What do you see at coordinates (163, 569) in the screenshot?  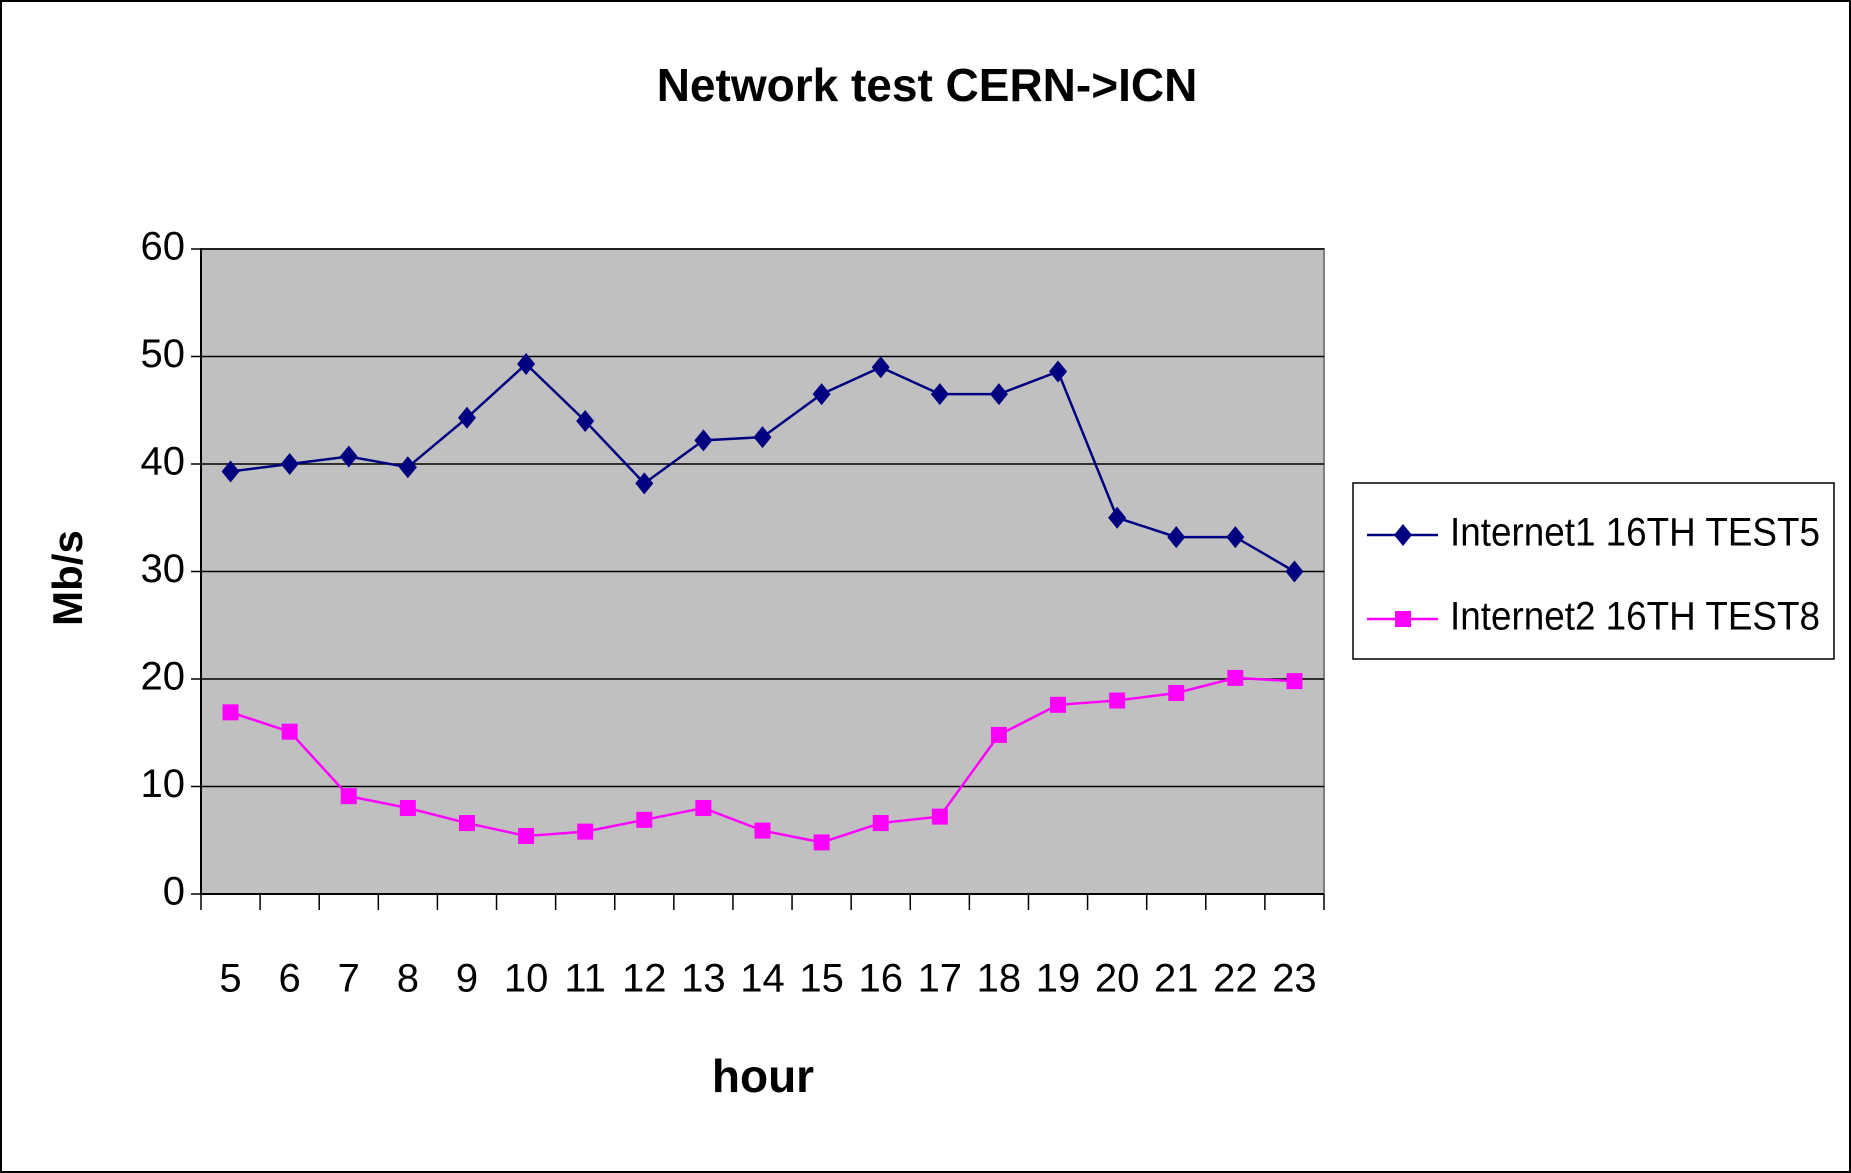 I see `y-tick-label: 30` at bounding box center [163, 569].